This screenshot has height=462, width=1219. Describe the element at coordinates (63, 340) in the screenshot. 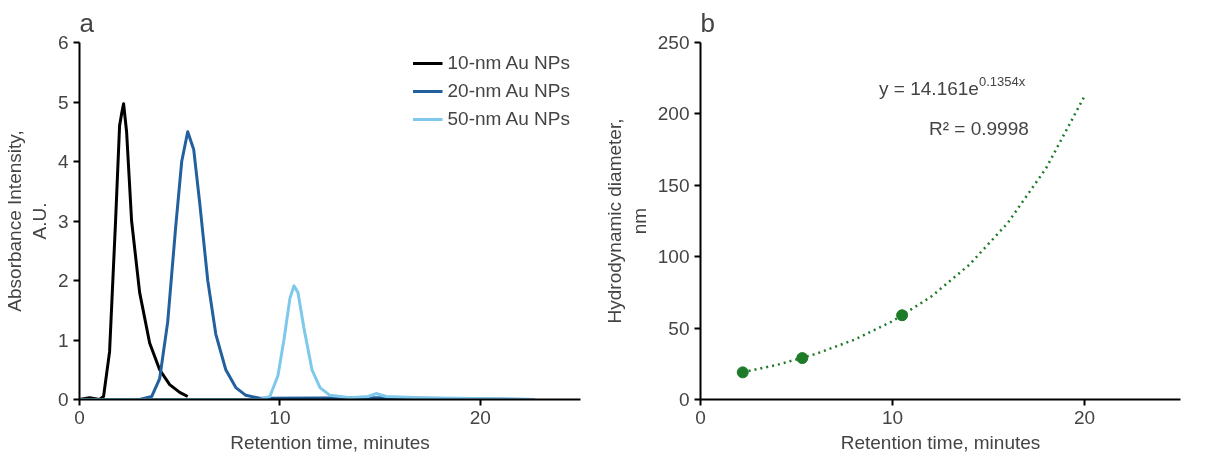

I see `y-tick-label: 1` at that location.